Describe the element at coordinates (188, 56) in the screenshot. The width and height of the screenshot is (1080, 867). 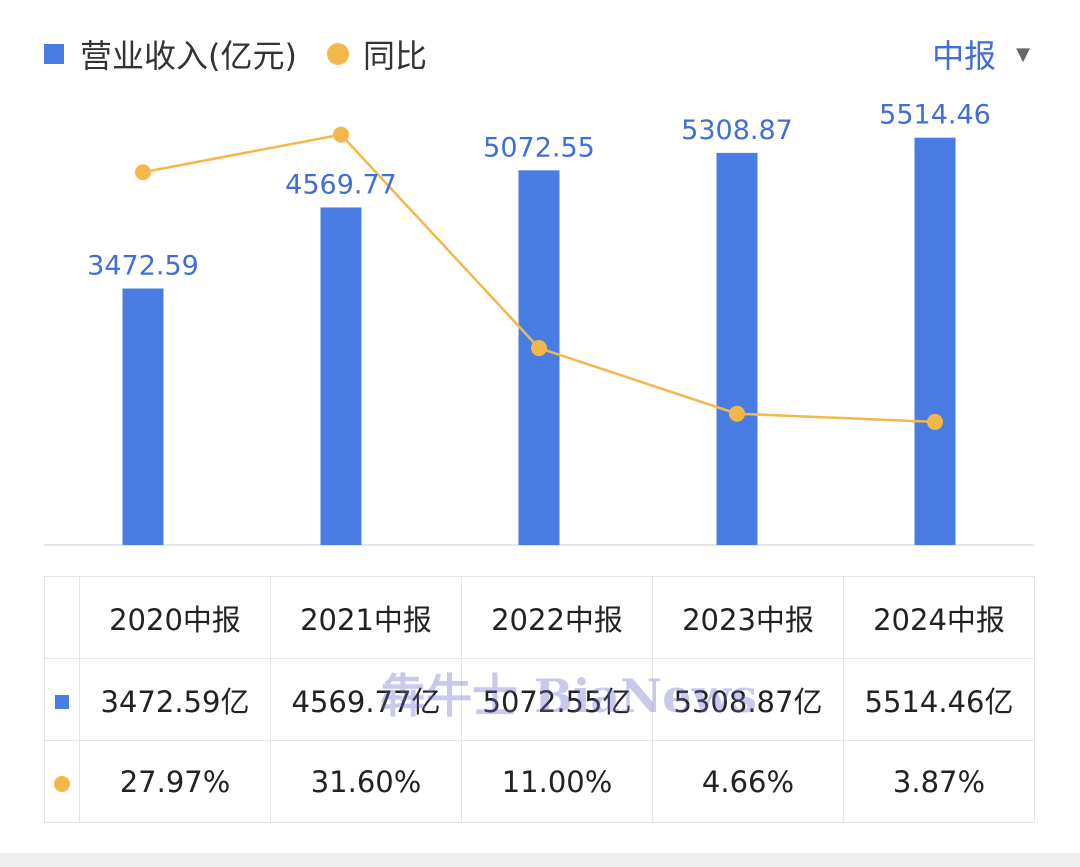
I see `legend-revenue-label: 营业收入(亿元)` at that location.